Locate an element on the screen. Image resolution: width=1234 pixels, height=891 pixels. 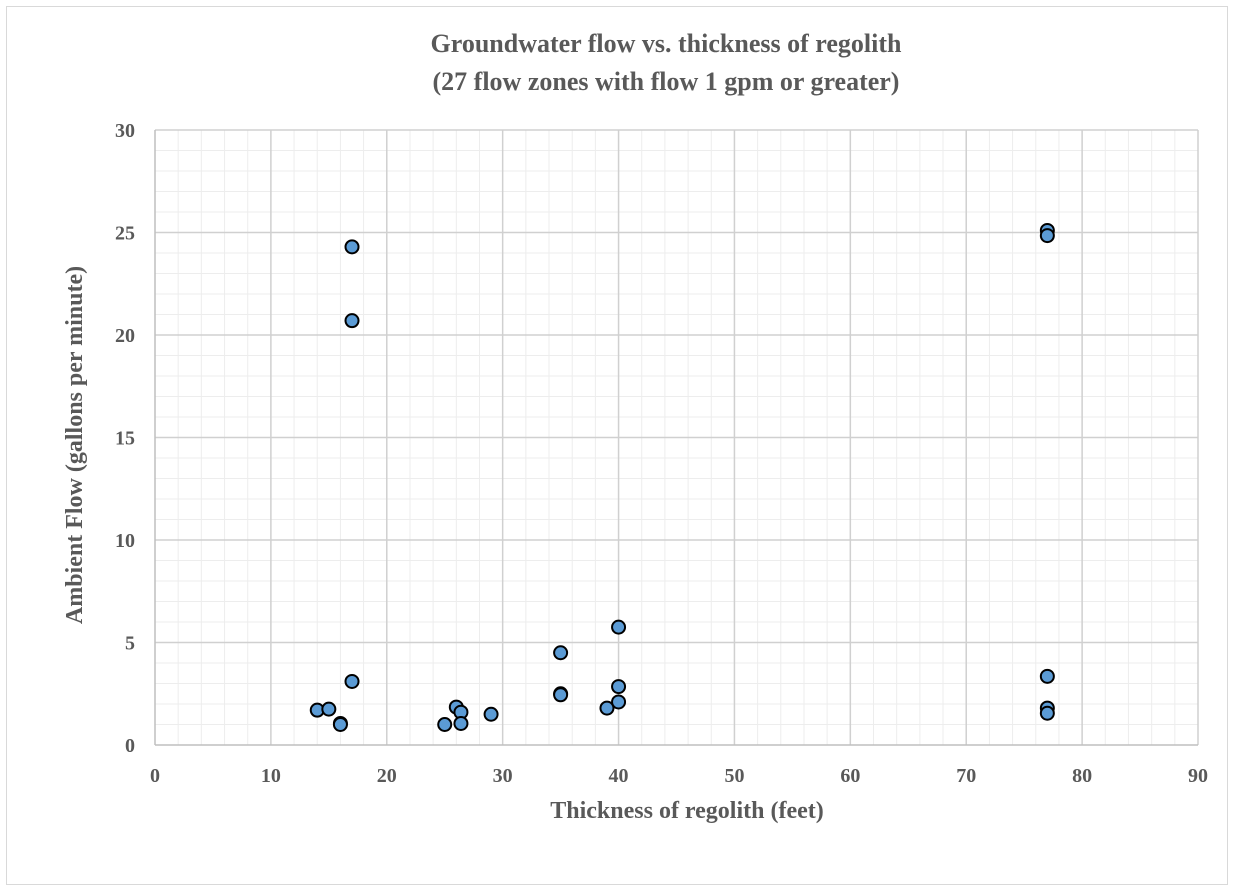
y-tick-label: 15 is located at coordinates (125, 439).